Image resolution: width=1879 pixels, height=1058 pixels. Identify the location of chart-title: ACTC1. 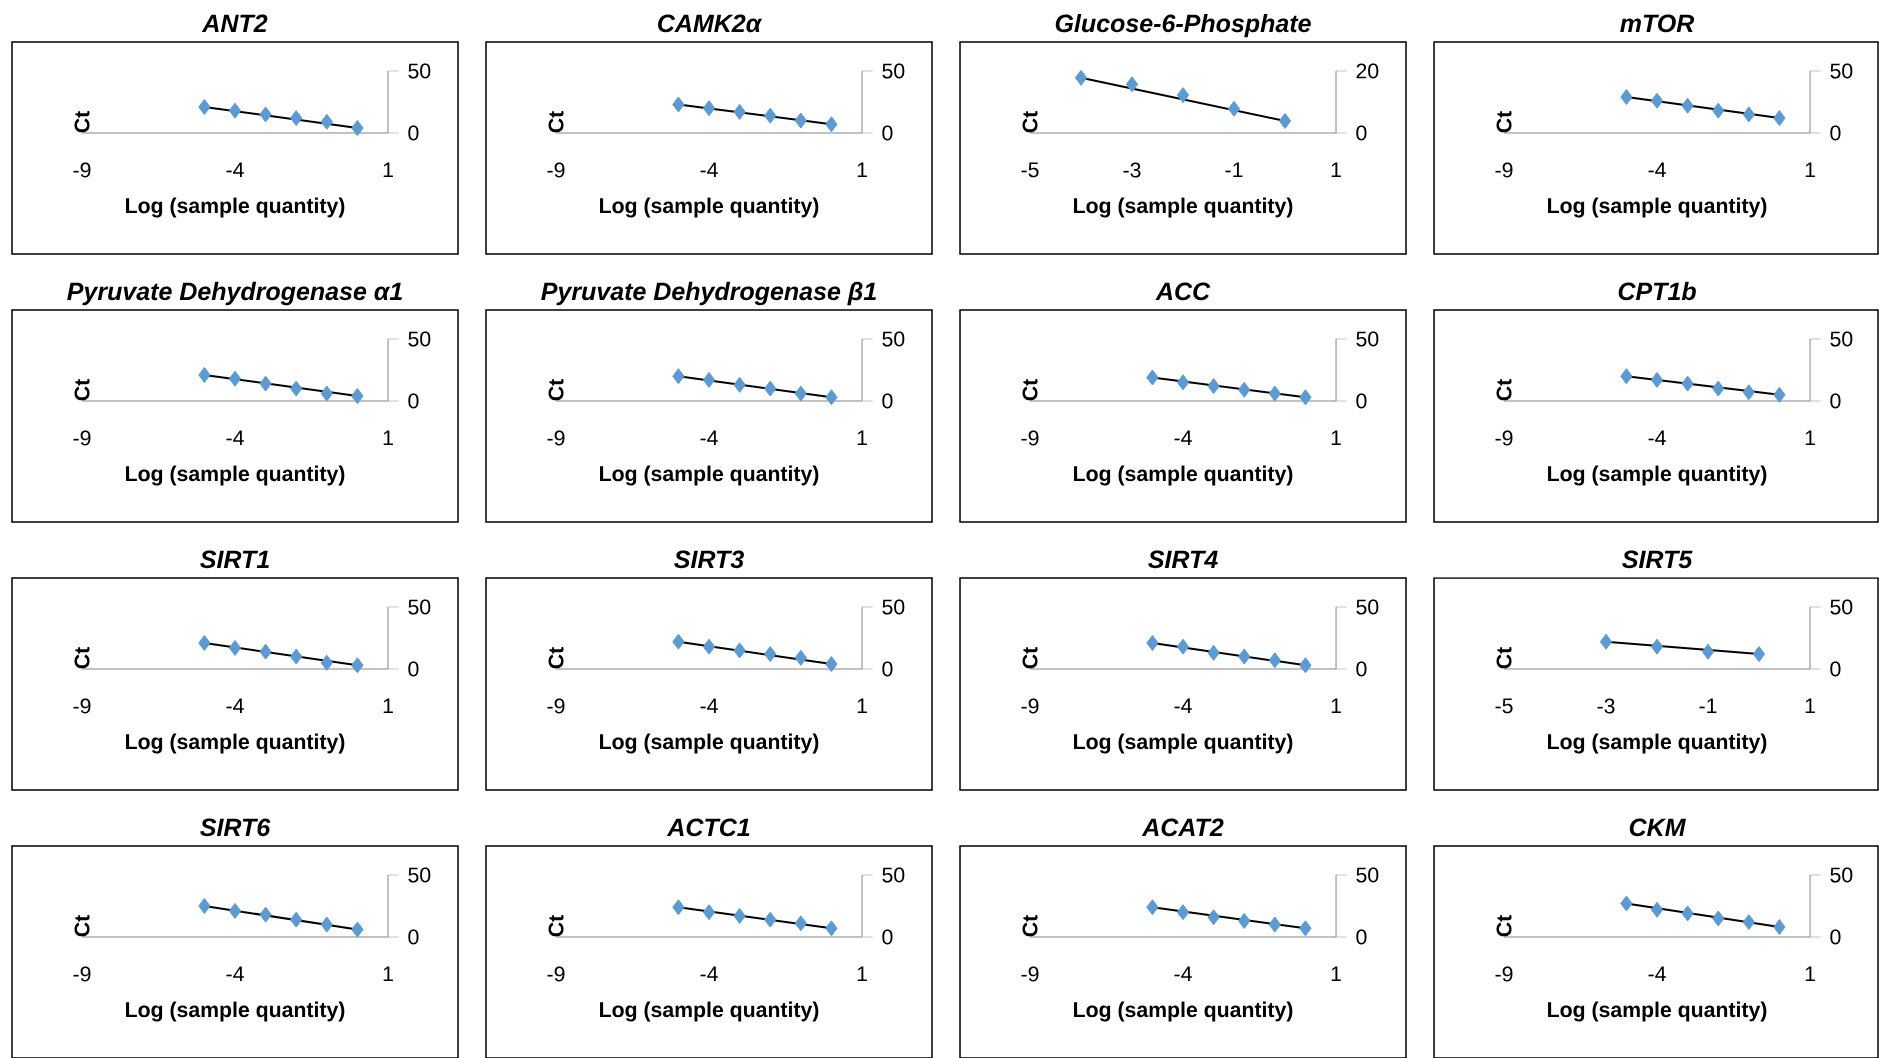
(708, 827).